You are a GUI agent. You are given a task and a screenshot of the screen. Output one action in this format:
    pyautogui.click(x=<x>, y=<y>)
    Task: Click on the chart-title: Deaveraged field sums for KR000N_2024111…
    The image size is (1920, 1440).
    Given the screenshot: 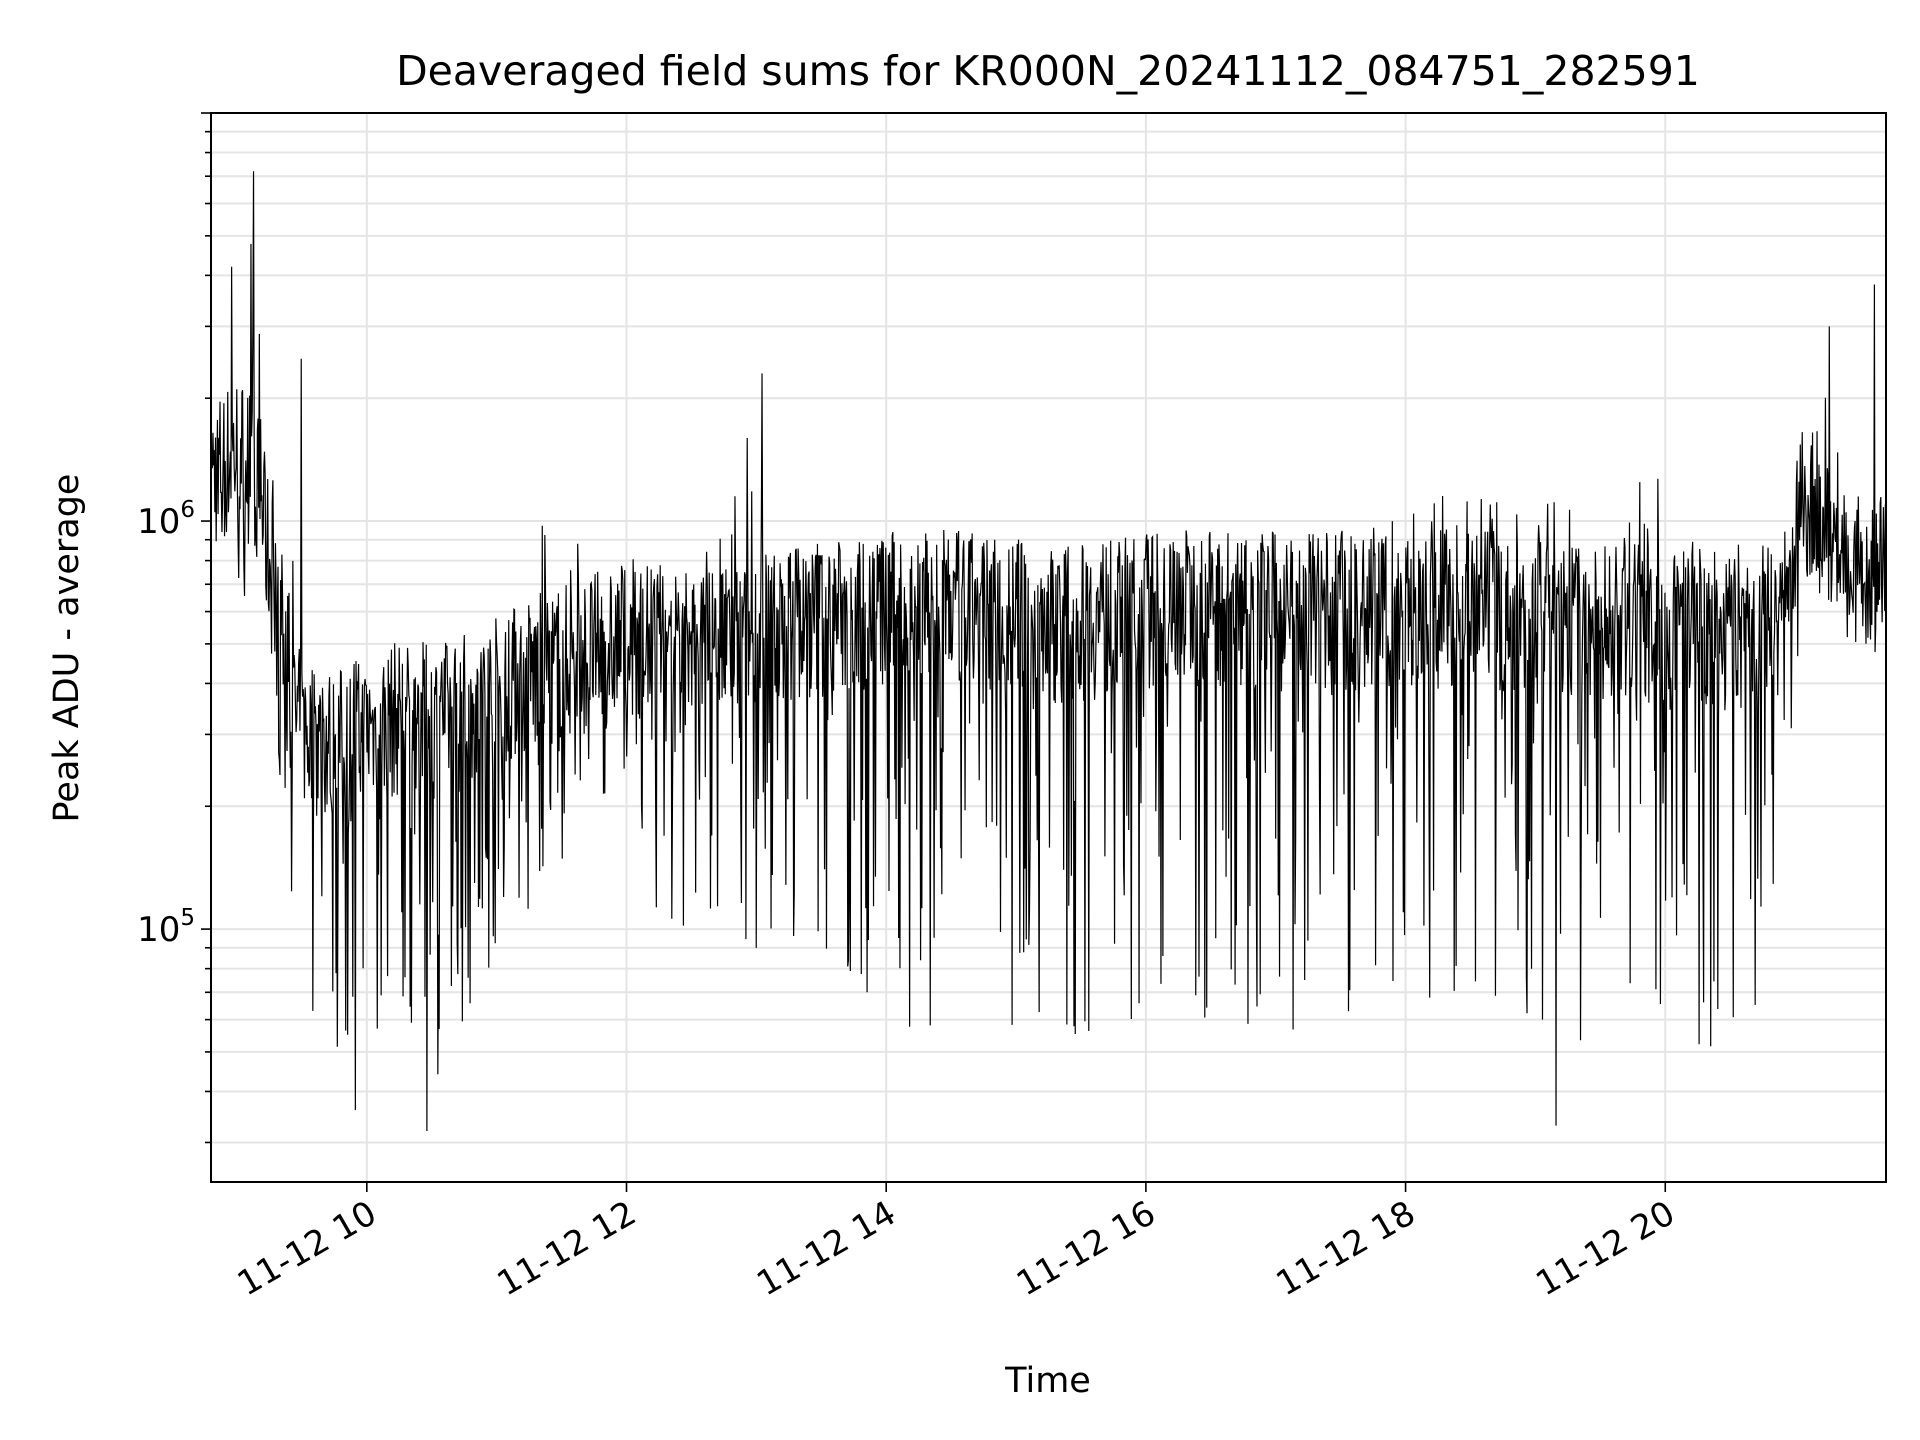 What is the action you would take?
    pyautogui.click(x=1048, y=71)
    